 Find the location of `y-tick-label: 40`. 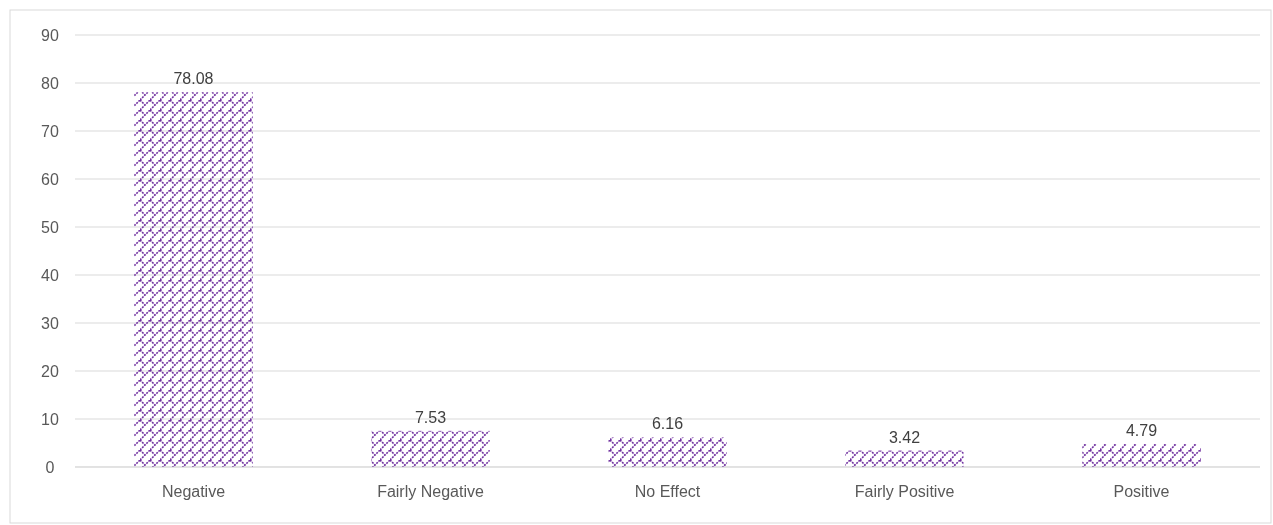

y-tick-label: 40 is located at coordinates (50, 275).